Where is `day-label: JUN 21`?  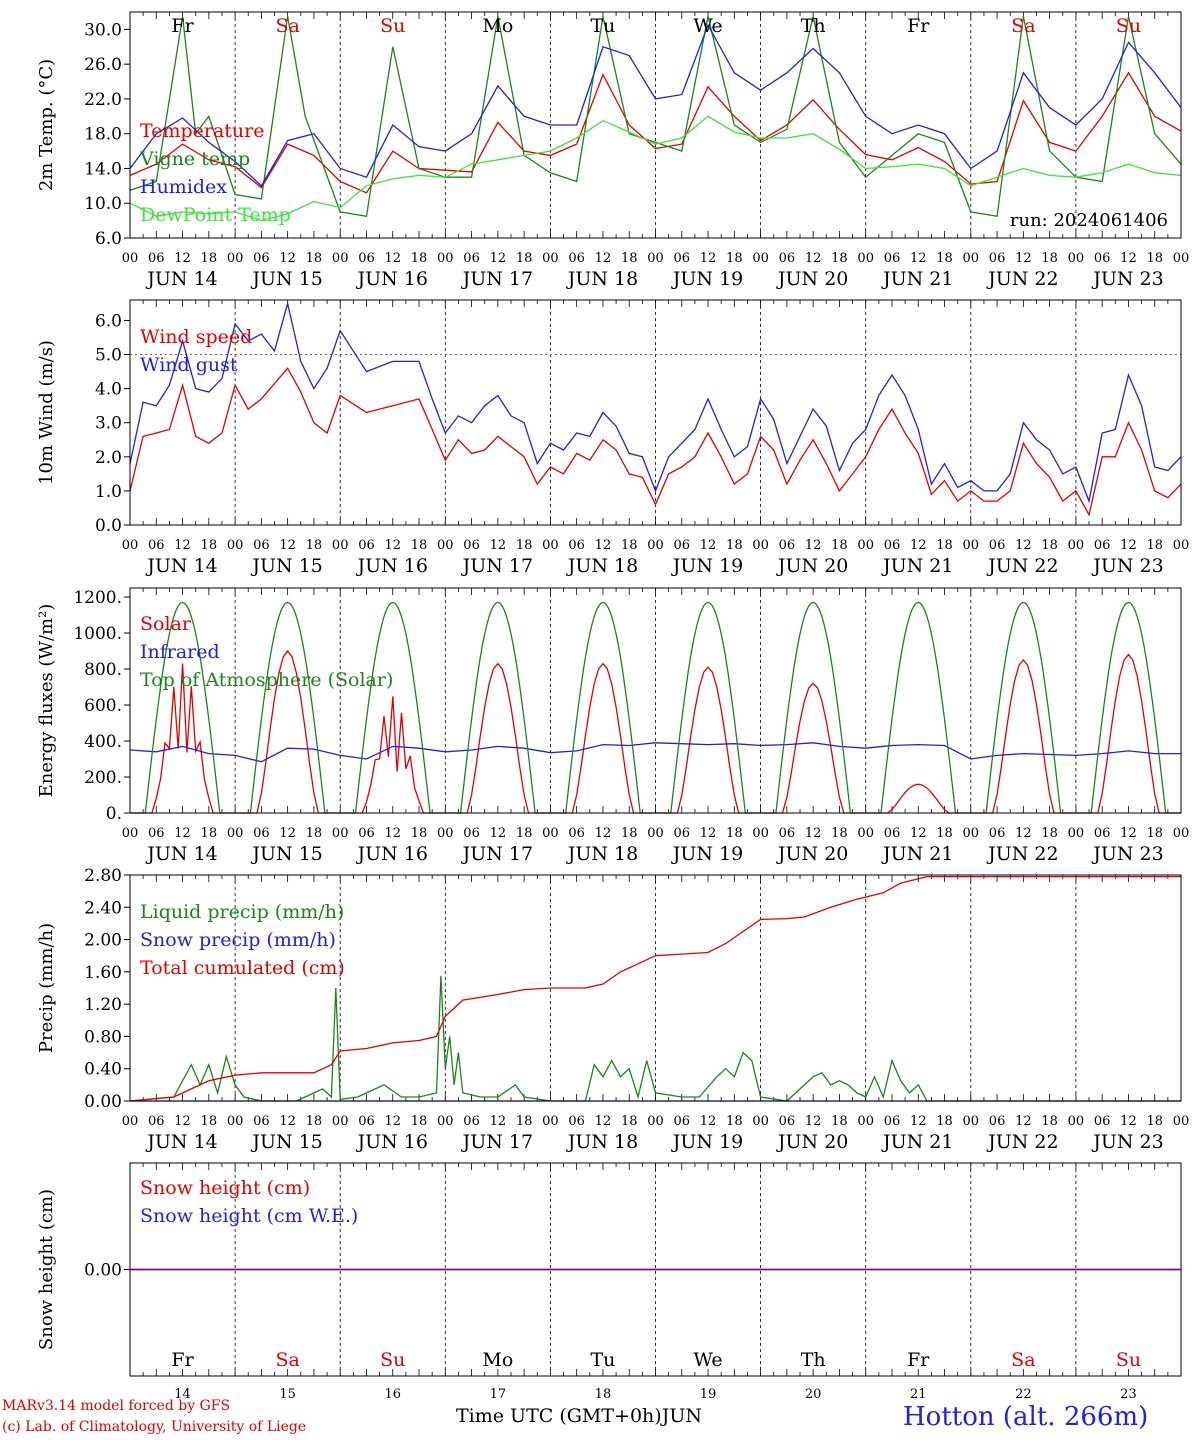 day-label: JUN 21 is located at coordinates (917, 1142).